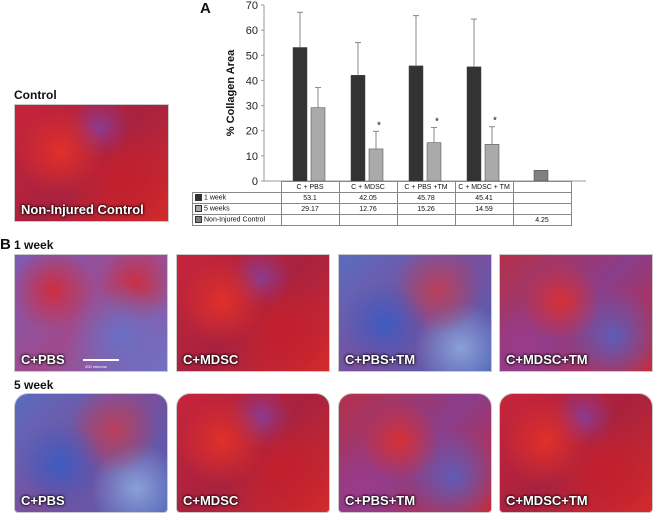 This screenshot has height=513, width=655. I want to click on data-label: 12.76, so click(368, 209).